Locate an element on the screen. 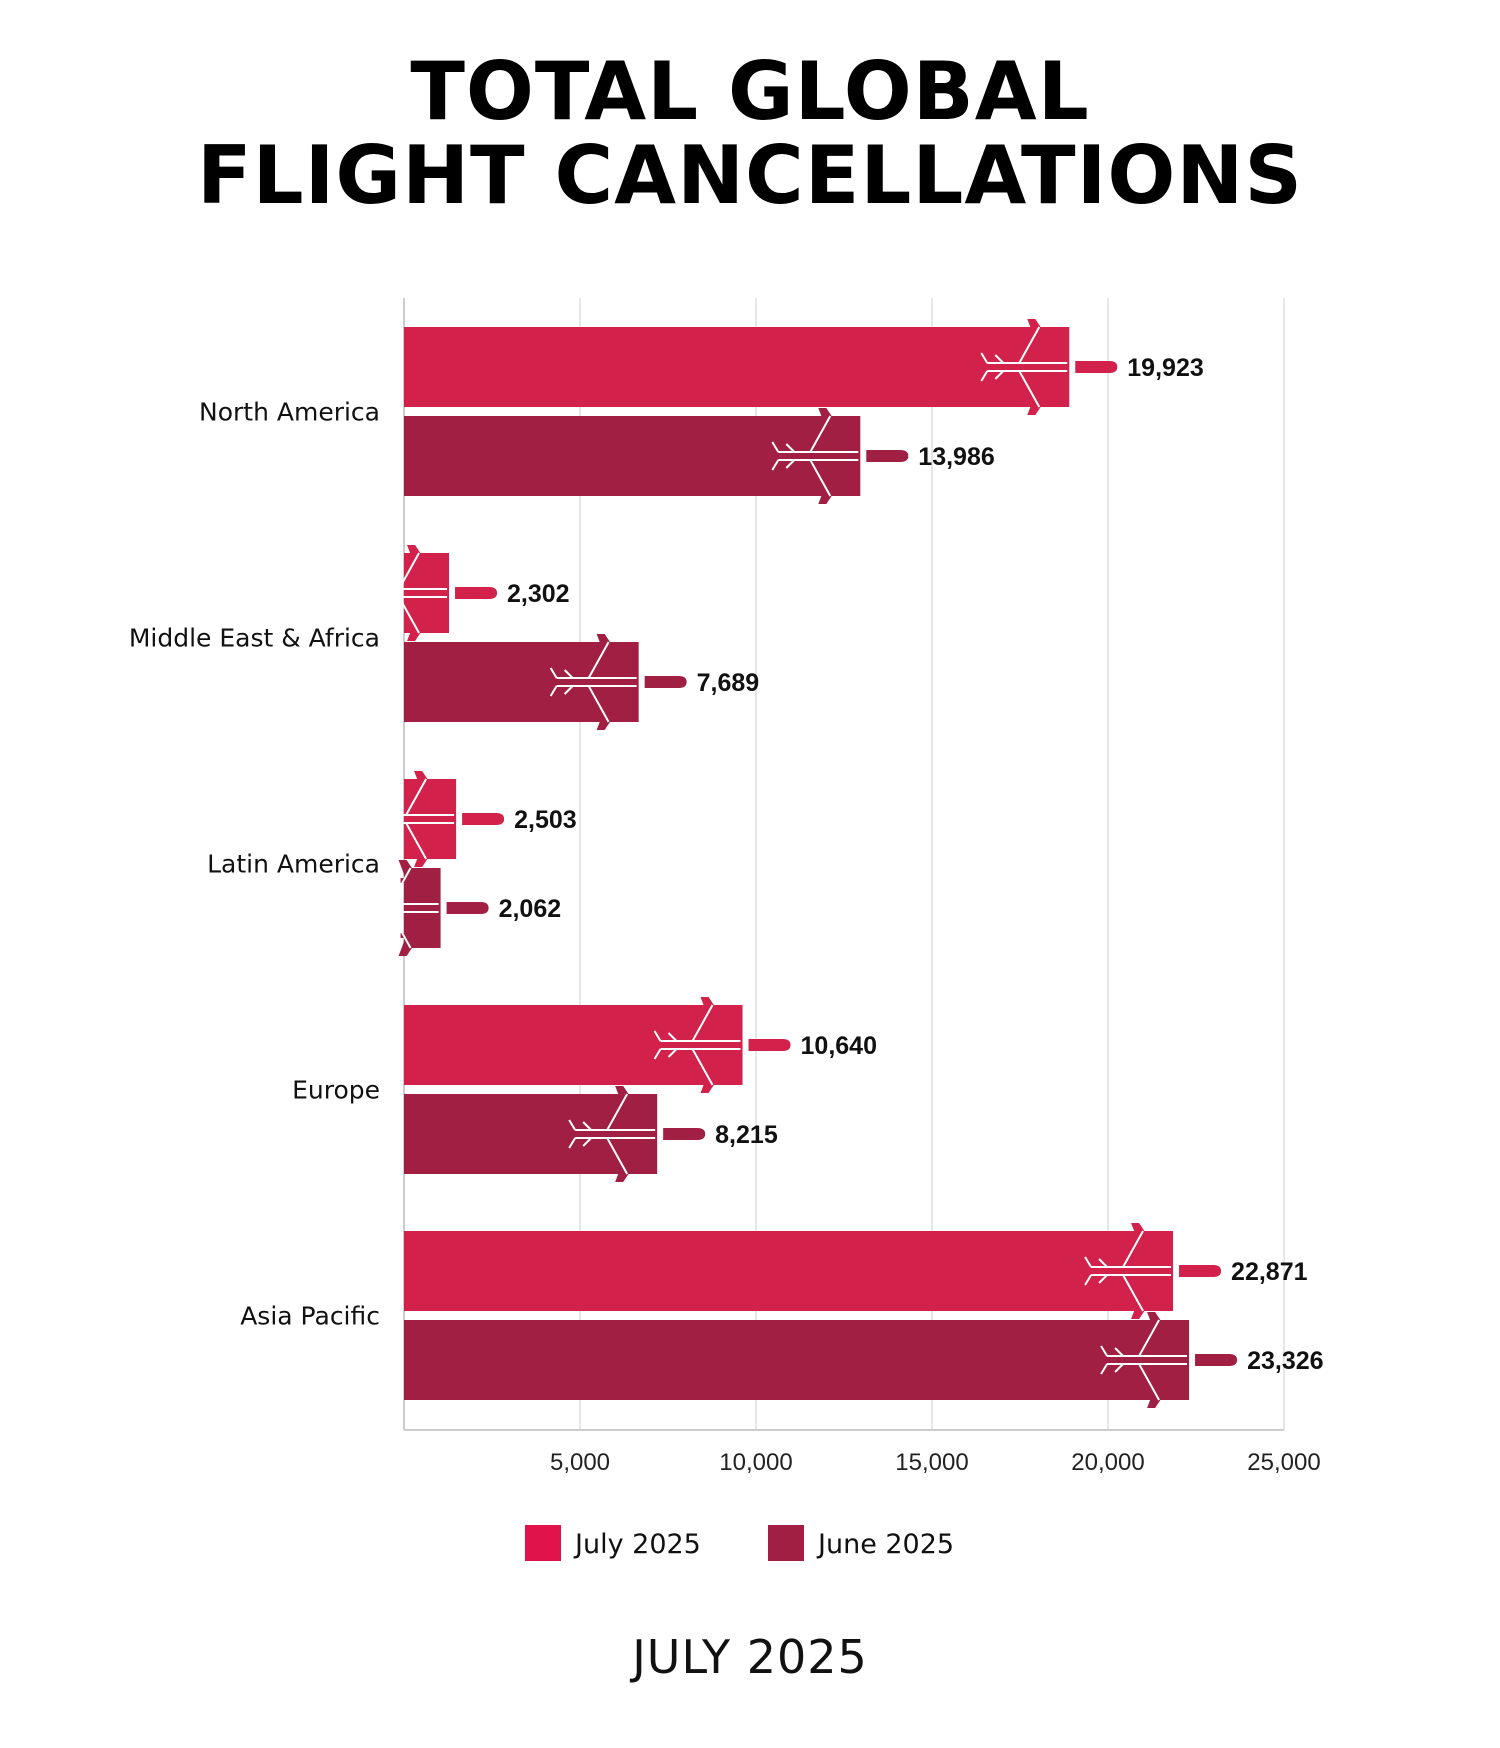 The height and width of the screenshot is (1748, 1500). legend-swatch-june is located at coordinates (786, 1543).